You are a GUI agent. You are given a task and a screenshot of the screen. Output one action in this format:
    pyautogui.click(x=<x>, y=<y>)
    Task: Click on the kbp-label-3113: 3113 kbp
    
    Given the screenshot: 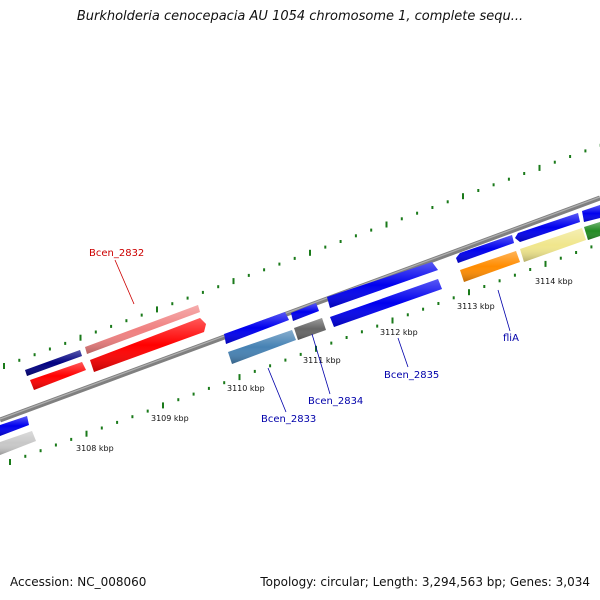 What is the action you would take?
    pyautogui.click(x=476, y=306)
    